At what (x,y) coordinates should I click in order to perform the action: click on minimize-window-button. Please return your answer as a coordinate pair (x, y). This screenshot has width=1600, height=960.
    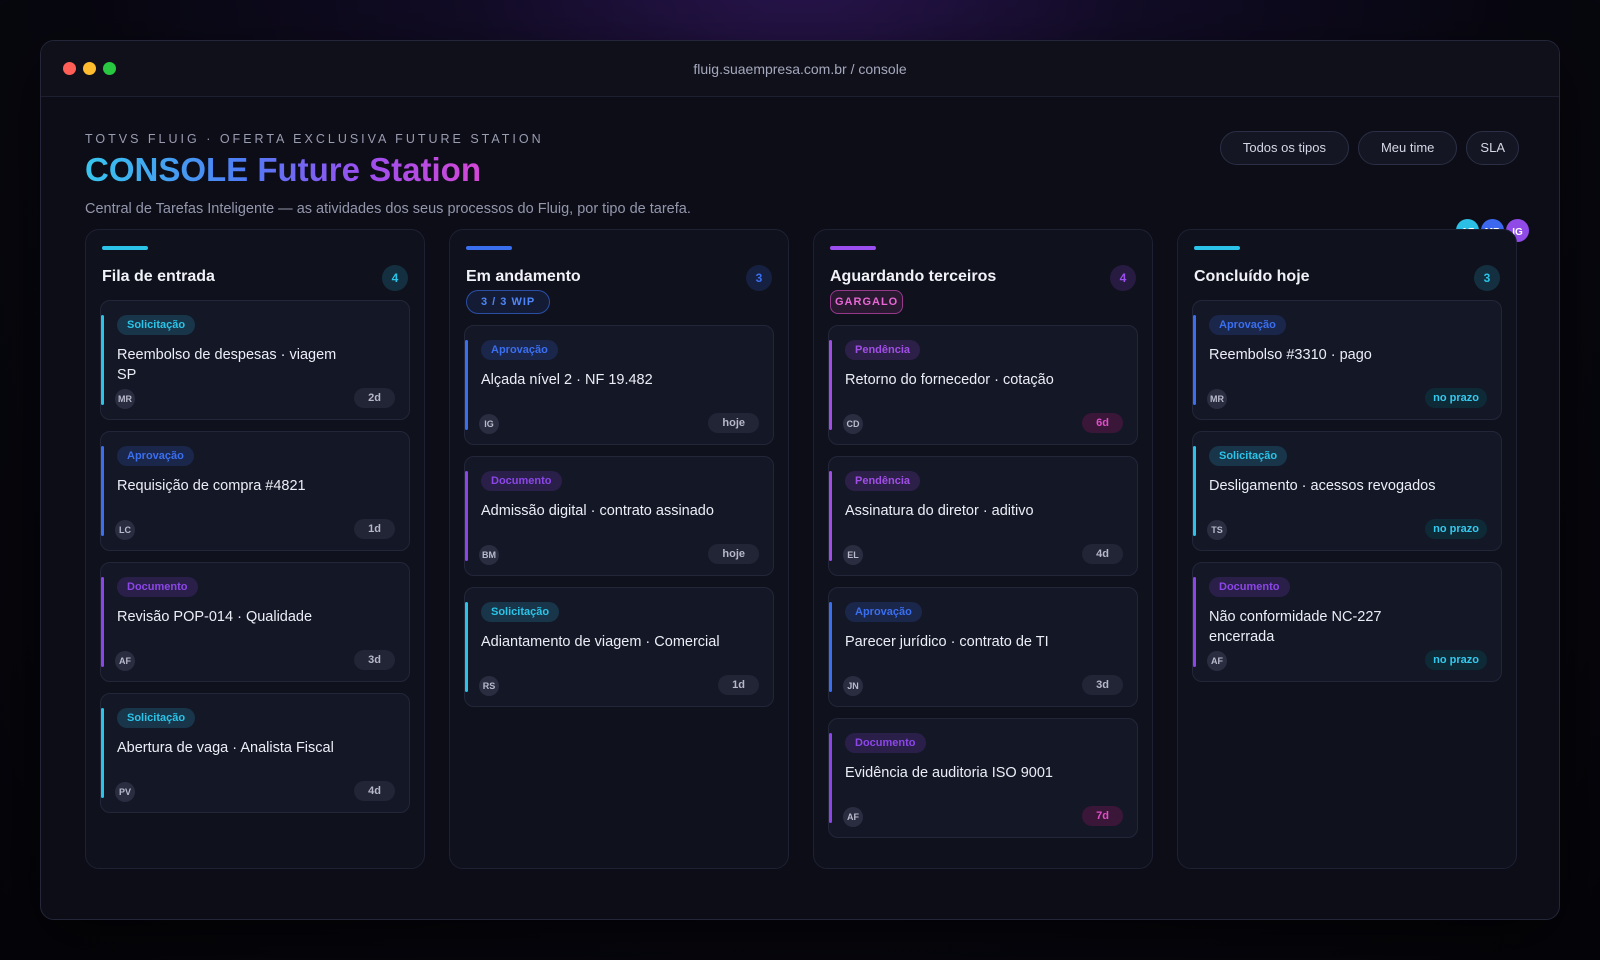
    Looking at the image, I should click on (89, 68).